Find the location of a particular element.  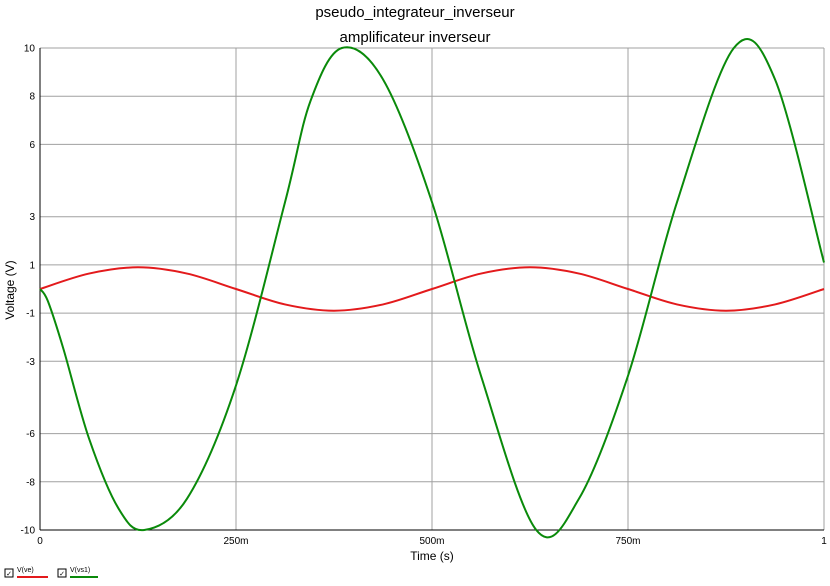

legend-label: V(vs1) is located at coordinates (80, 570).